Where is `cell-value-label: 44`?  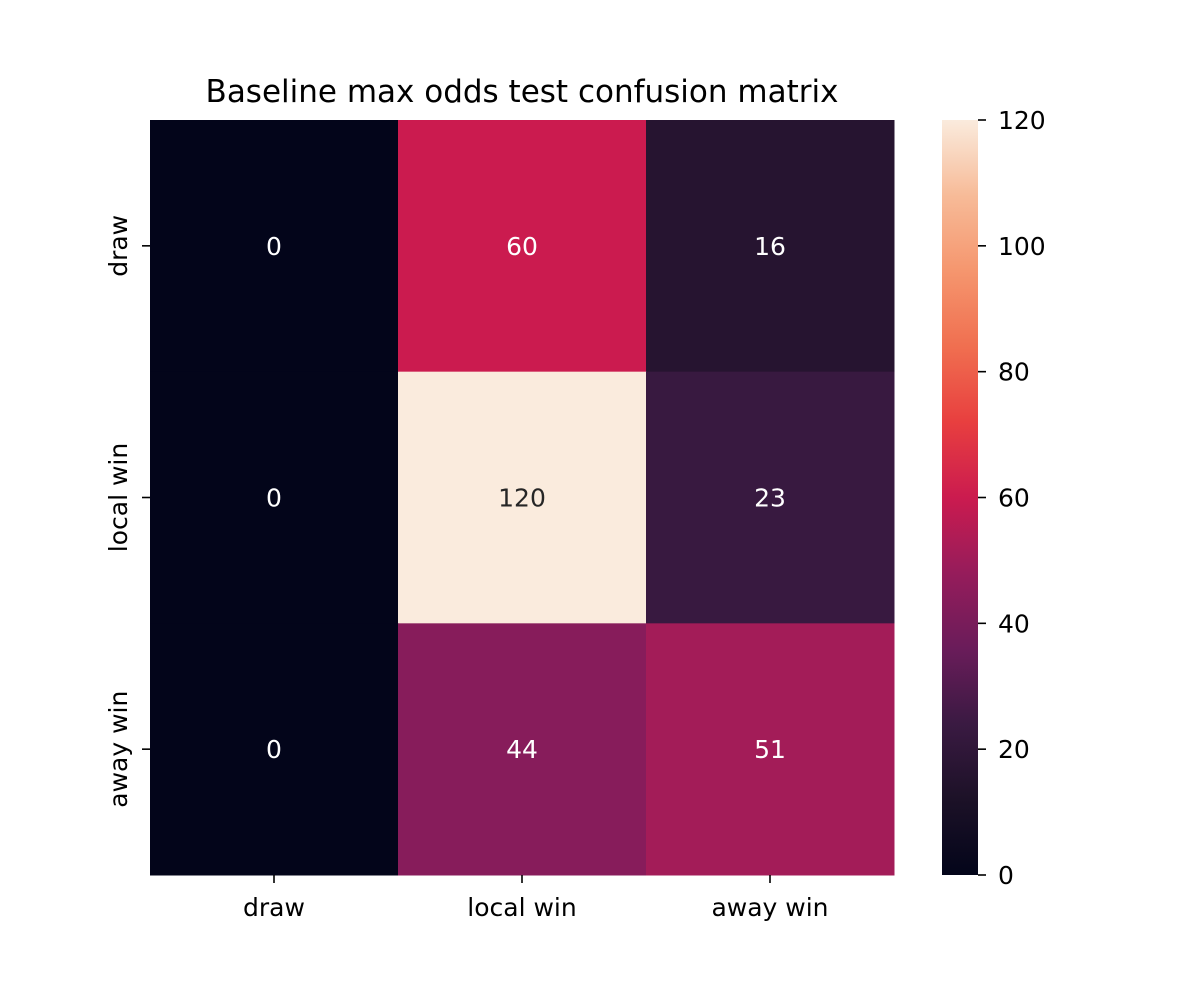
cell-value-label: 44 is located at coordinates (522, 749).